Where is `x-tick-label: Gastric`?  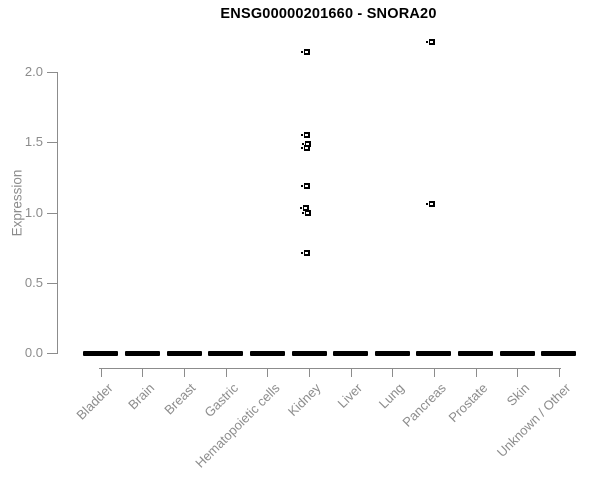 x-tick-label: Gastric is located at coordinates (220, 400).